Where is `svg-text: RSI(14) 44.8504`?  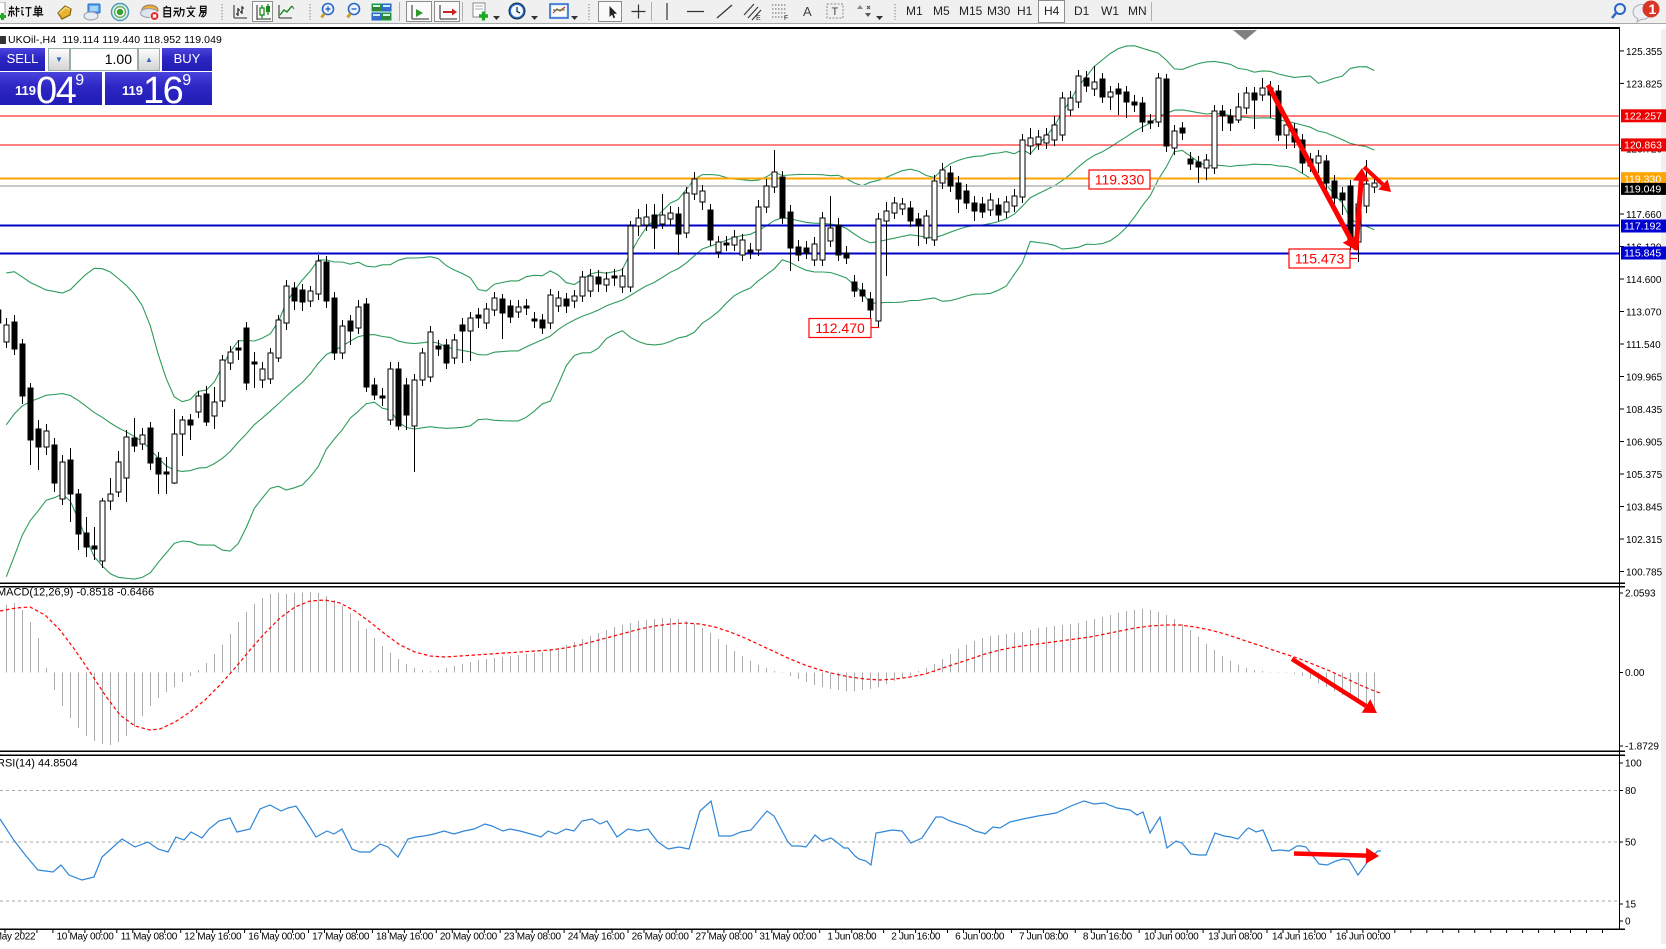
svg-text: RSI(14) 44.8504 is located at coordinates (39, 764).